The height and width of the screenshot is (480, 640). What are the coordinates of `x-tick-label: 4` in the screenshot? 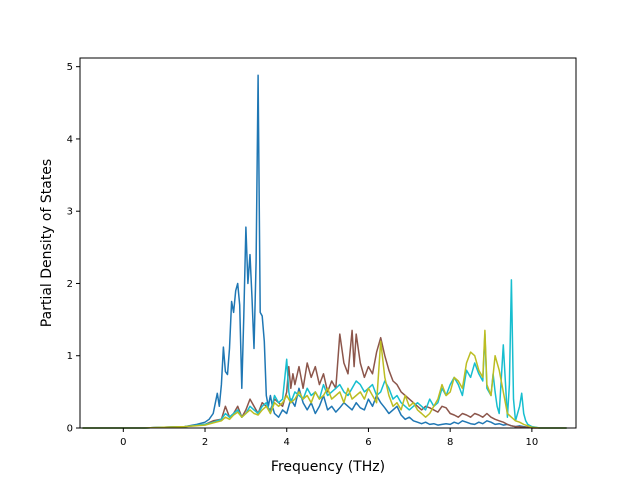 It's located at (287, 442).